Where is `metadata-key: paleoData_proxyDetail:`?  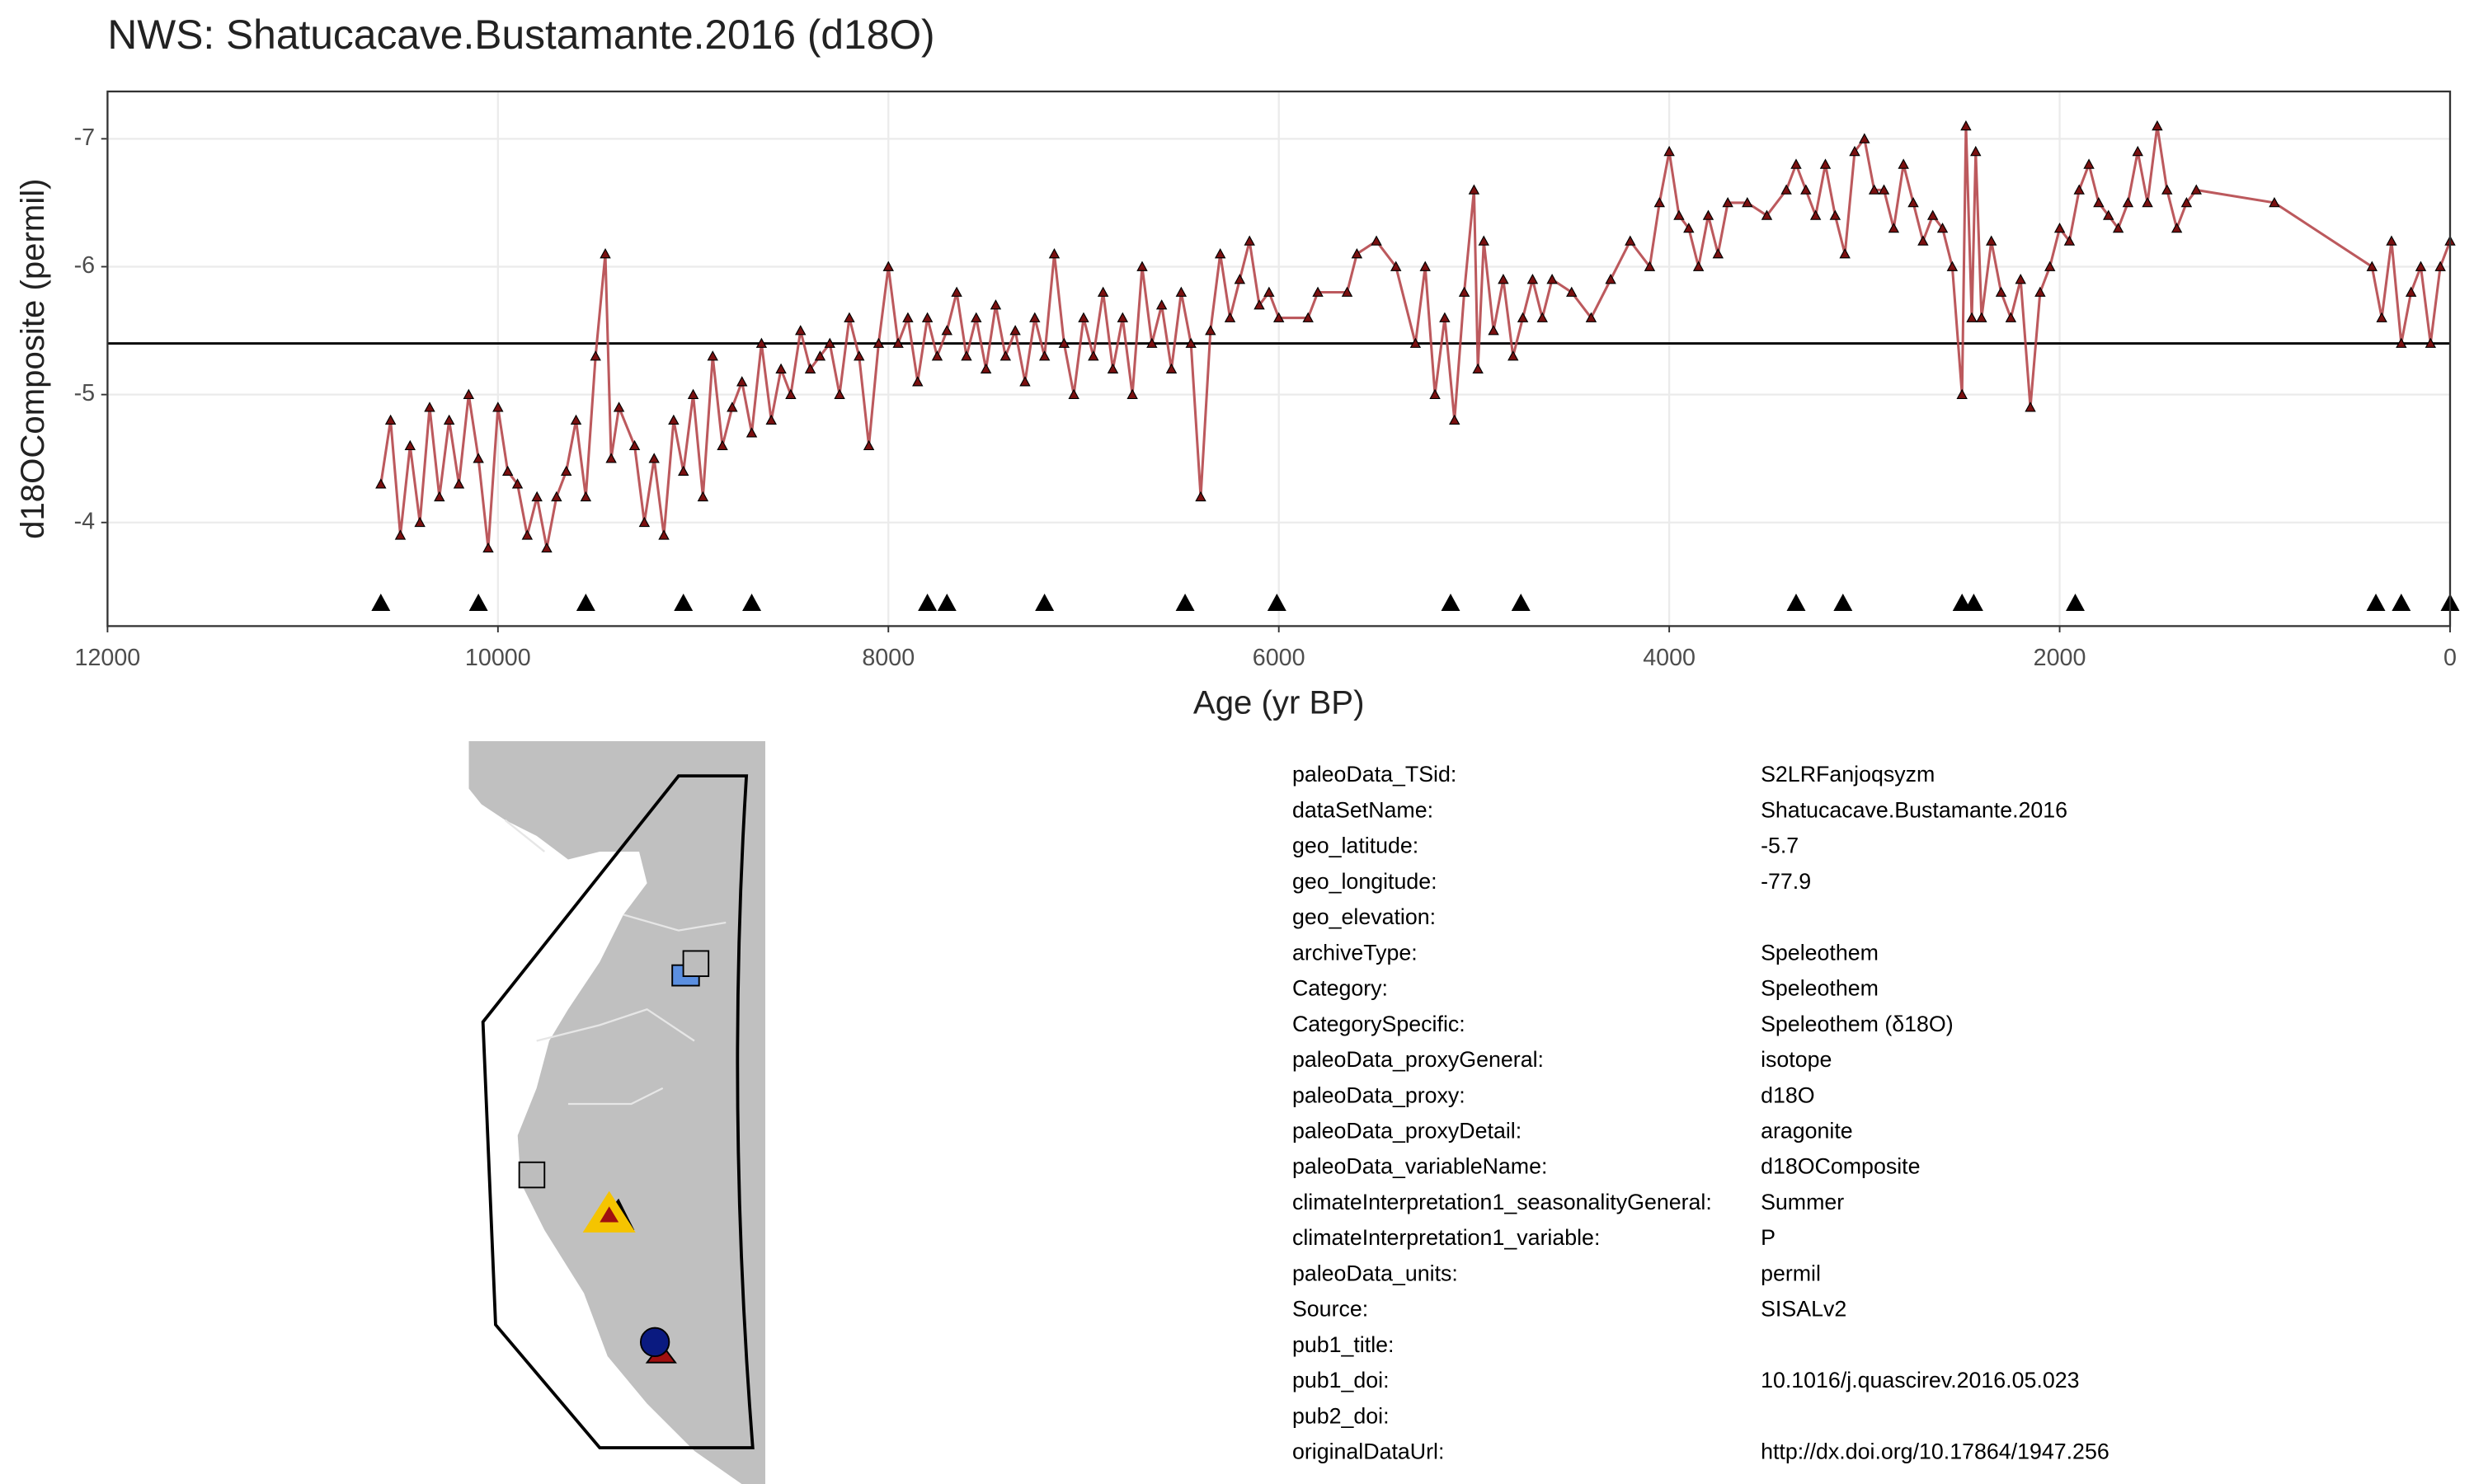 metadata-key: paleoData_proxyDetail: is located at coordinates (1407, 1131).